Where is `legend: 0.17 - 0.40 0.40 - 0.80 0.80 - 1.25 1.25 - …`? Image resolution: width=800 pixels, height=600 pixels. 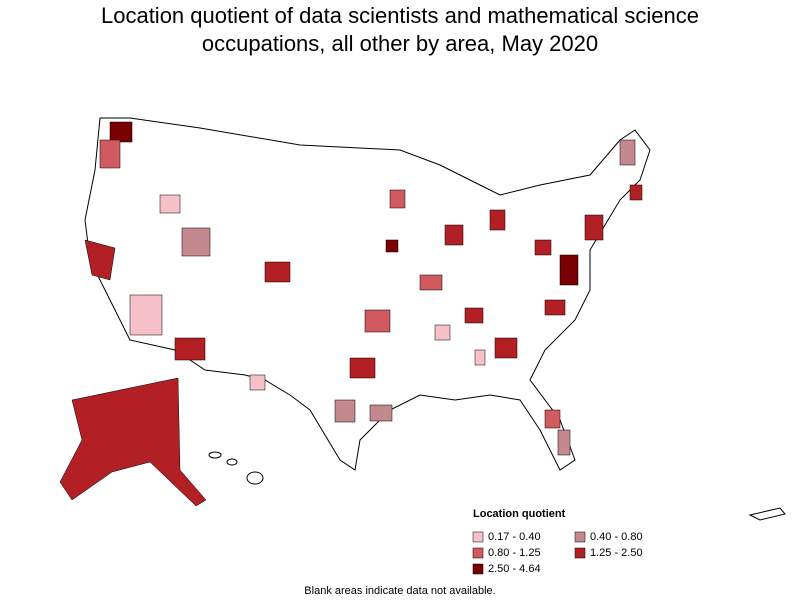
legend: 0.17 - 0.40 0.40 - 0.80 0.80 - 1.25 1.25 - … is located at coordinates (557, 553).